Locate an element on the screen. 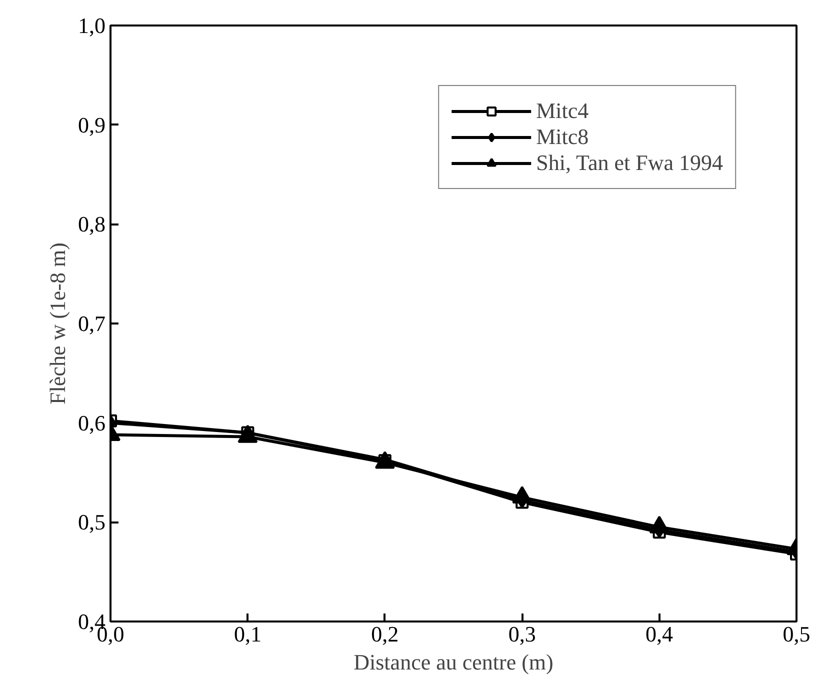 The image size is (821, 677). legend-label: Mitc8 is located at coordinates (562, 137).